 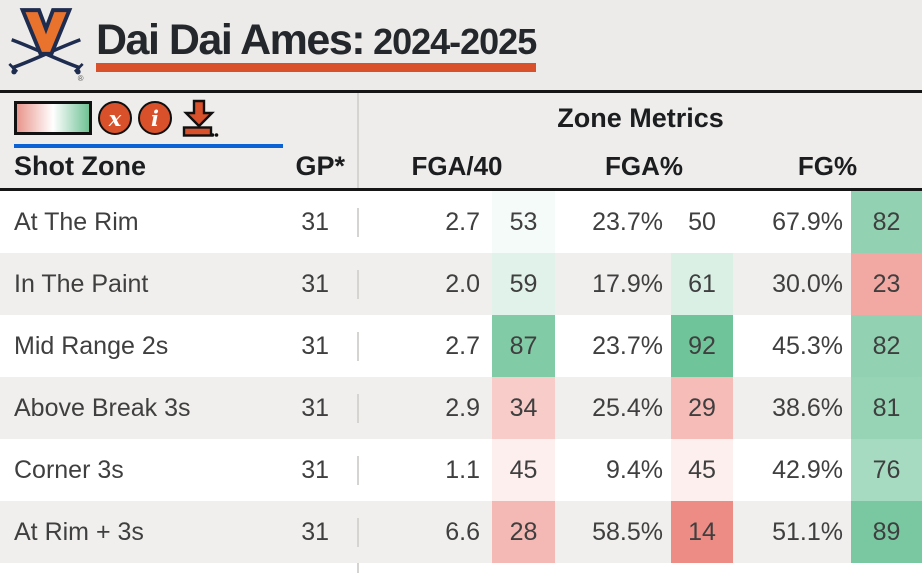 I want to click on fga40-rank: 28, so click(x=523, y=532).